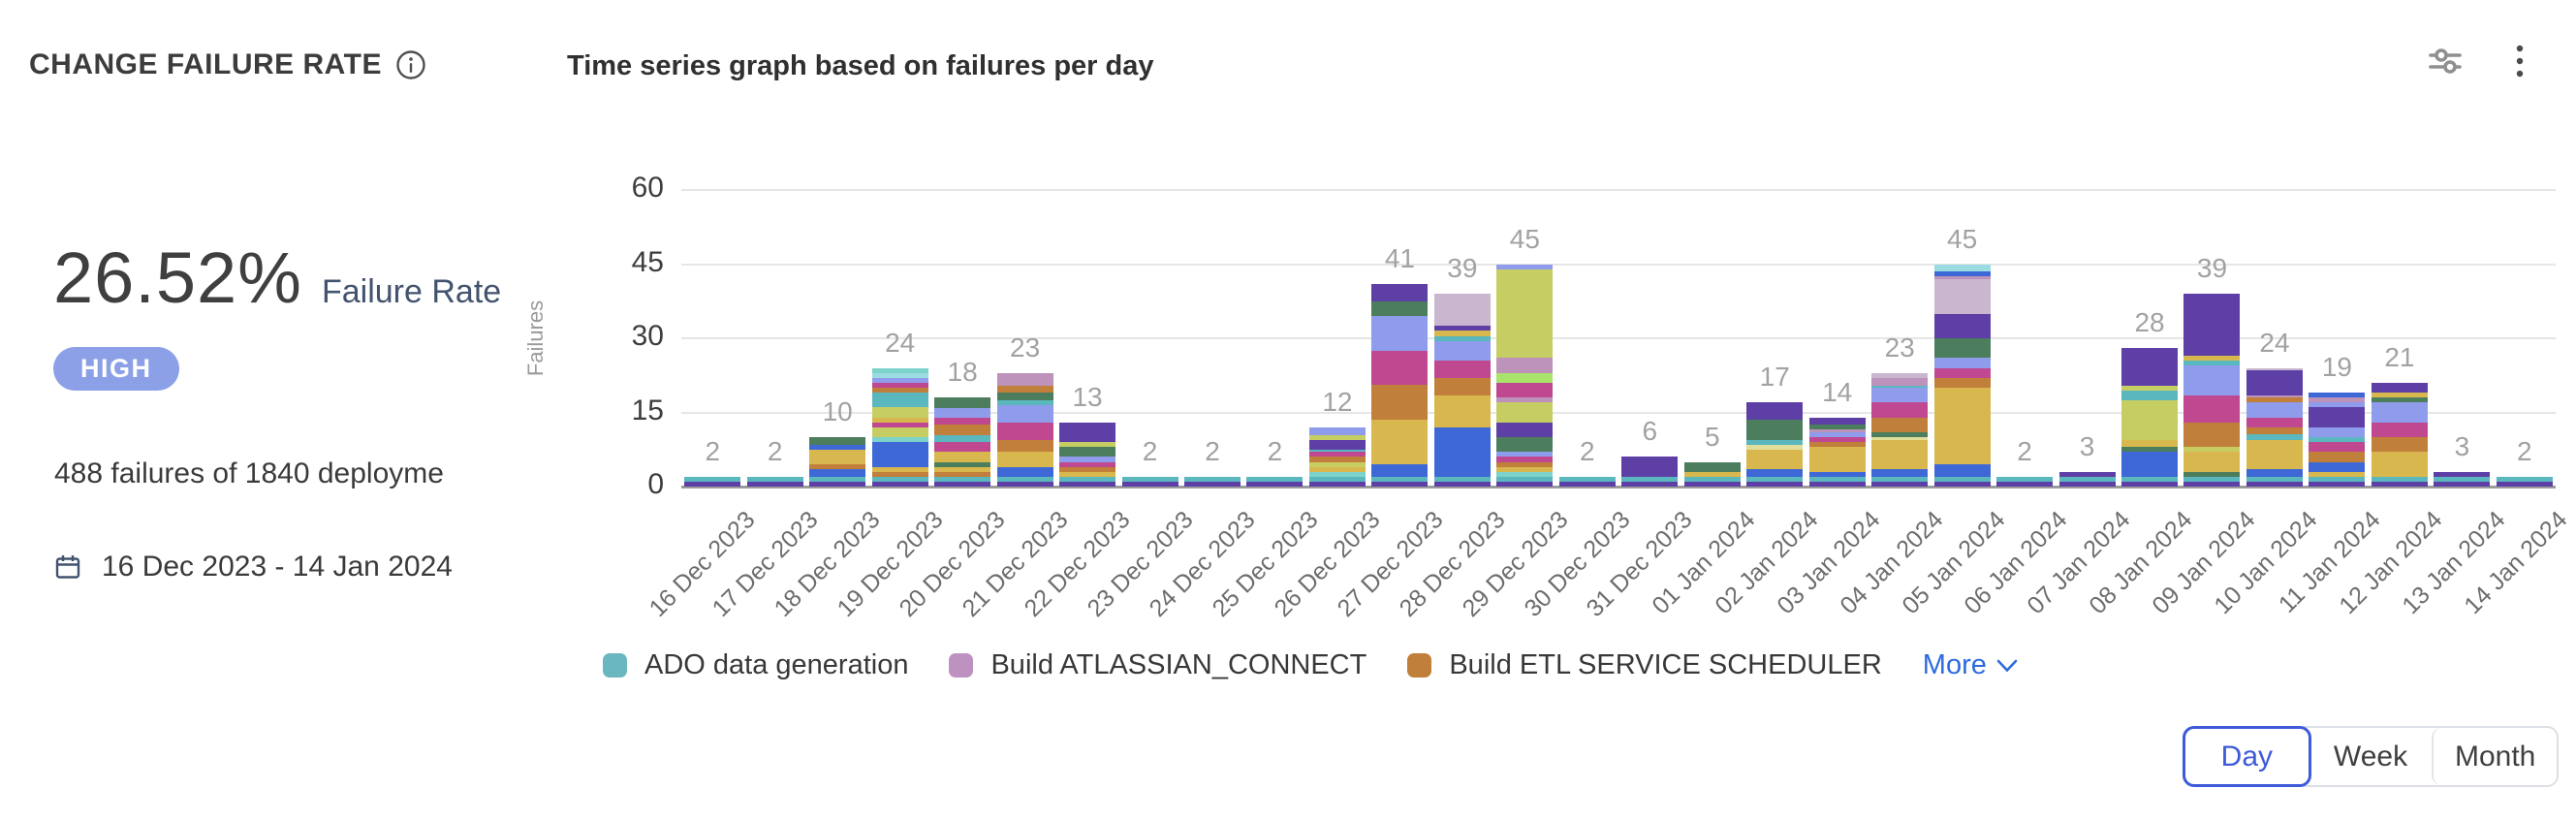  Describe the element at coordinates (1970, 665) in the screenshot. I see `legend-more-link: More` at that location.